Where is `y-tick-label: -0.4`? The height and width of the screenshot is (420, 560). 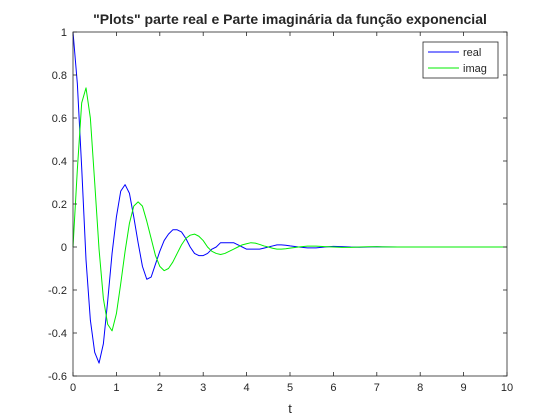 y-tick-label: -0.4 is located at coordinates (57, 334).